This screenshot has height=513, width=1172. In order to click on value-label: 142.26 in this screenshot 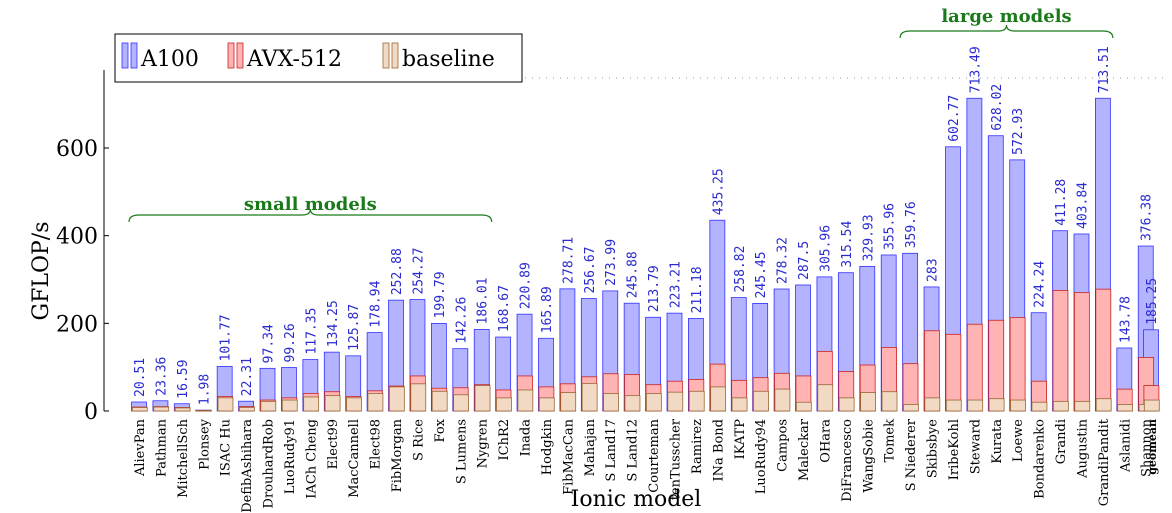, I will do `click(461, 320)`.